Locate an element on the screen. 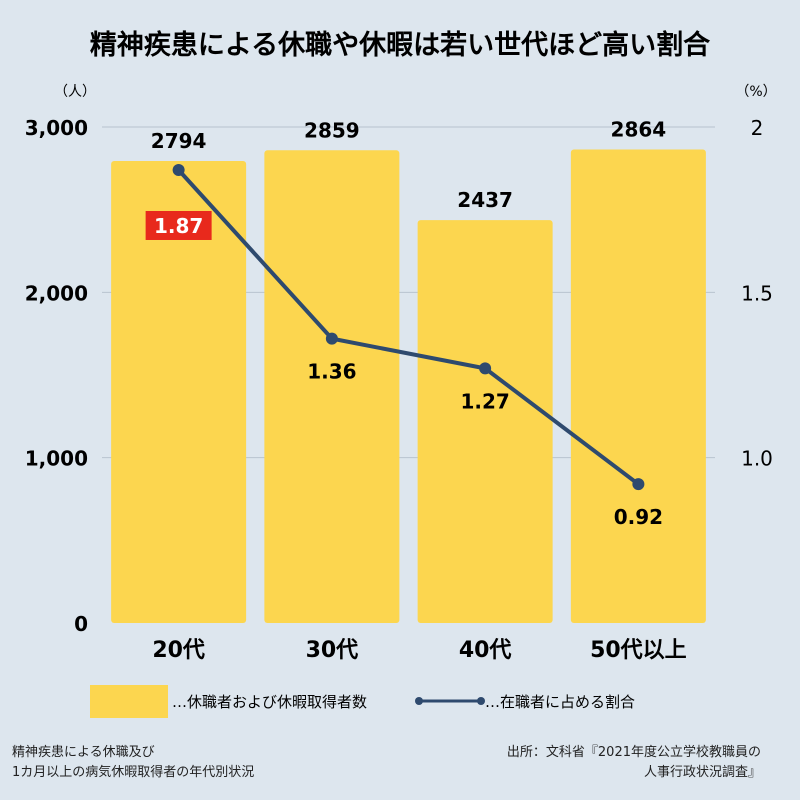  right-tick-label: 1.5 is located at coordinates (757, 293).